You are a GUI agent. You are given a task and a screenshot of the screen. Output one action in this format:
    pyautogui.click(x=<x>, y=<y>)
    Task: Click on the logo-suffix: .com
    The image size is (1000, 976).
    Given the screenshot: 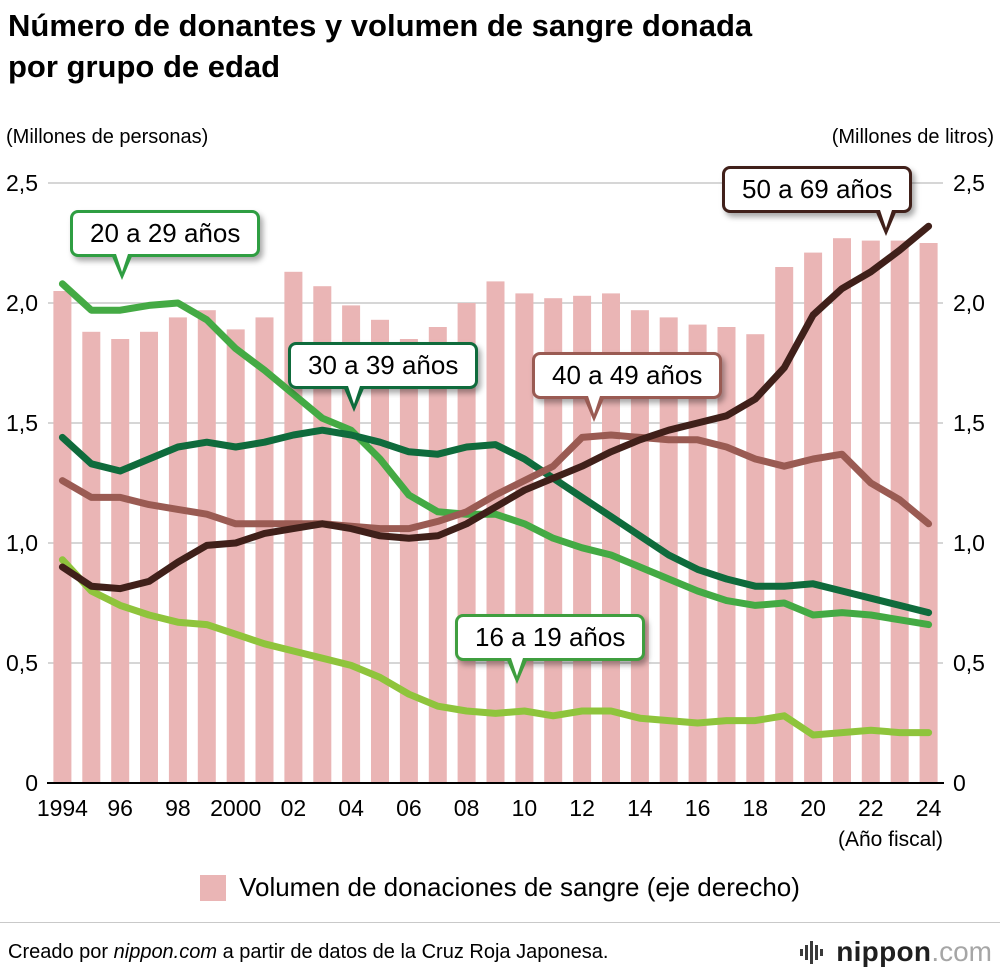 What is the action you would take?
    pyautogui.click(x=961, y=951)
    